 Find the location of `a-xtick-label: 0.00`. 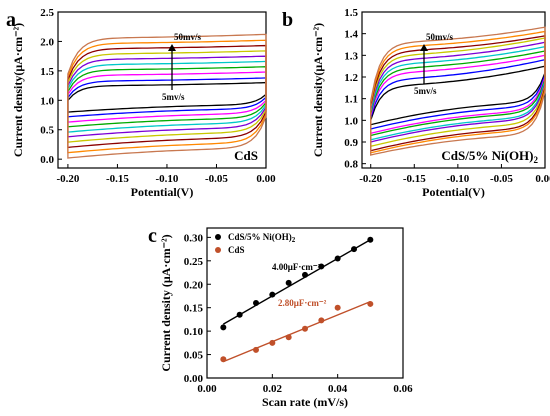

a-xtick-label: 0.00 is located at coordinates (266, 179).